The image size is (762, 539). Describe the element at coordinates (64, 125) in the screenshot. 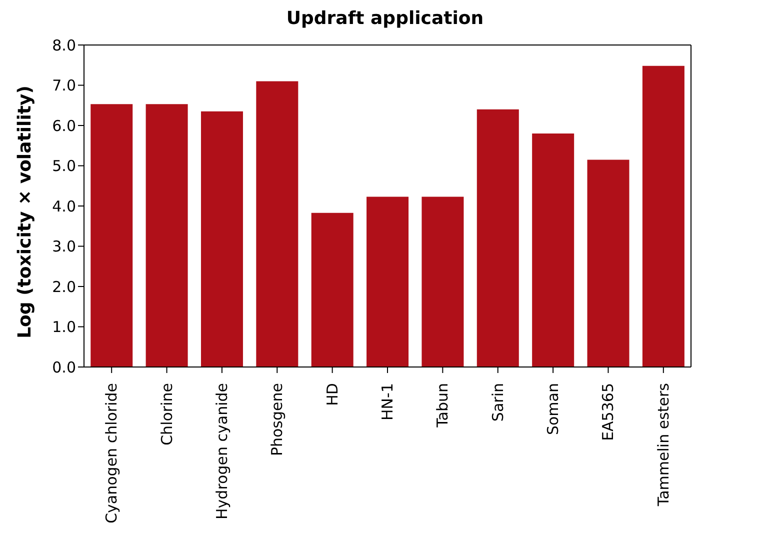

I see `y-tick-label: 6.0` at that location.